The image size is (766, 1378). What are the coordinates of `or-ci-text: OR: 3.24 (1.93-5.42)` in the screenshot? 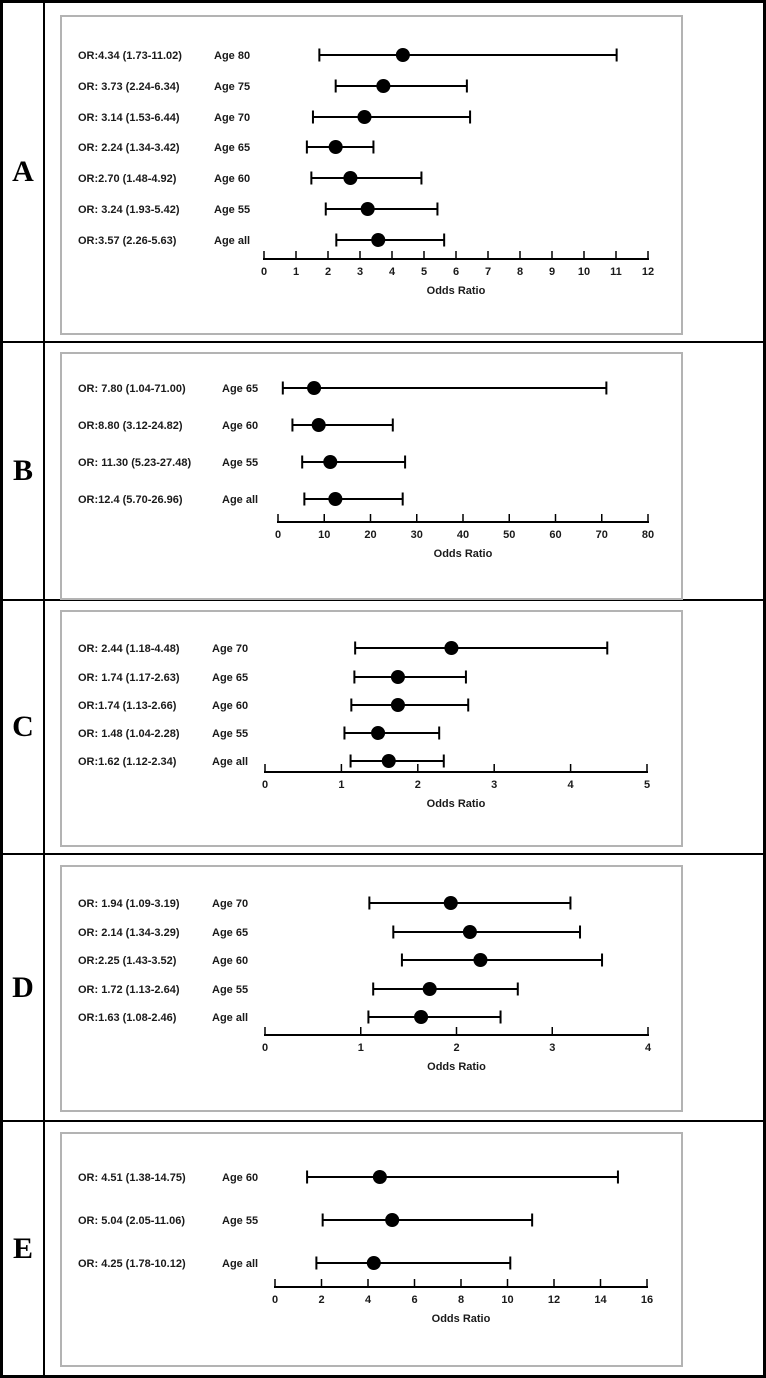 It's located at (129, 210).